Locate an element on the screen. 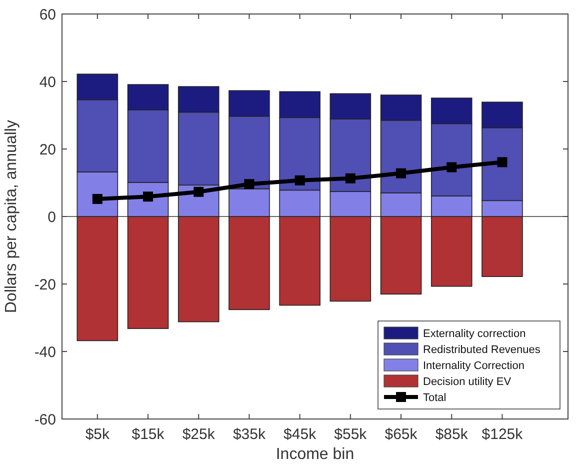  x-tick-label: $45k is located at coordinates (300, 434).